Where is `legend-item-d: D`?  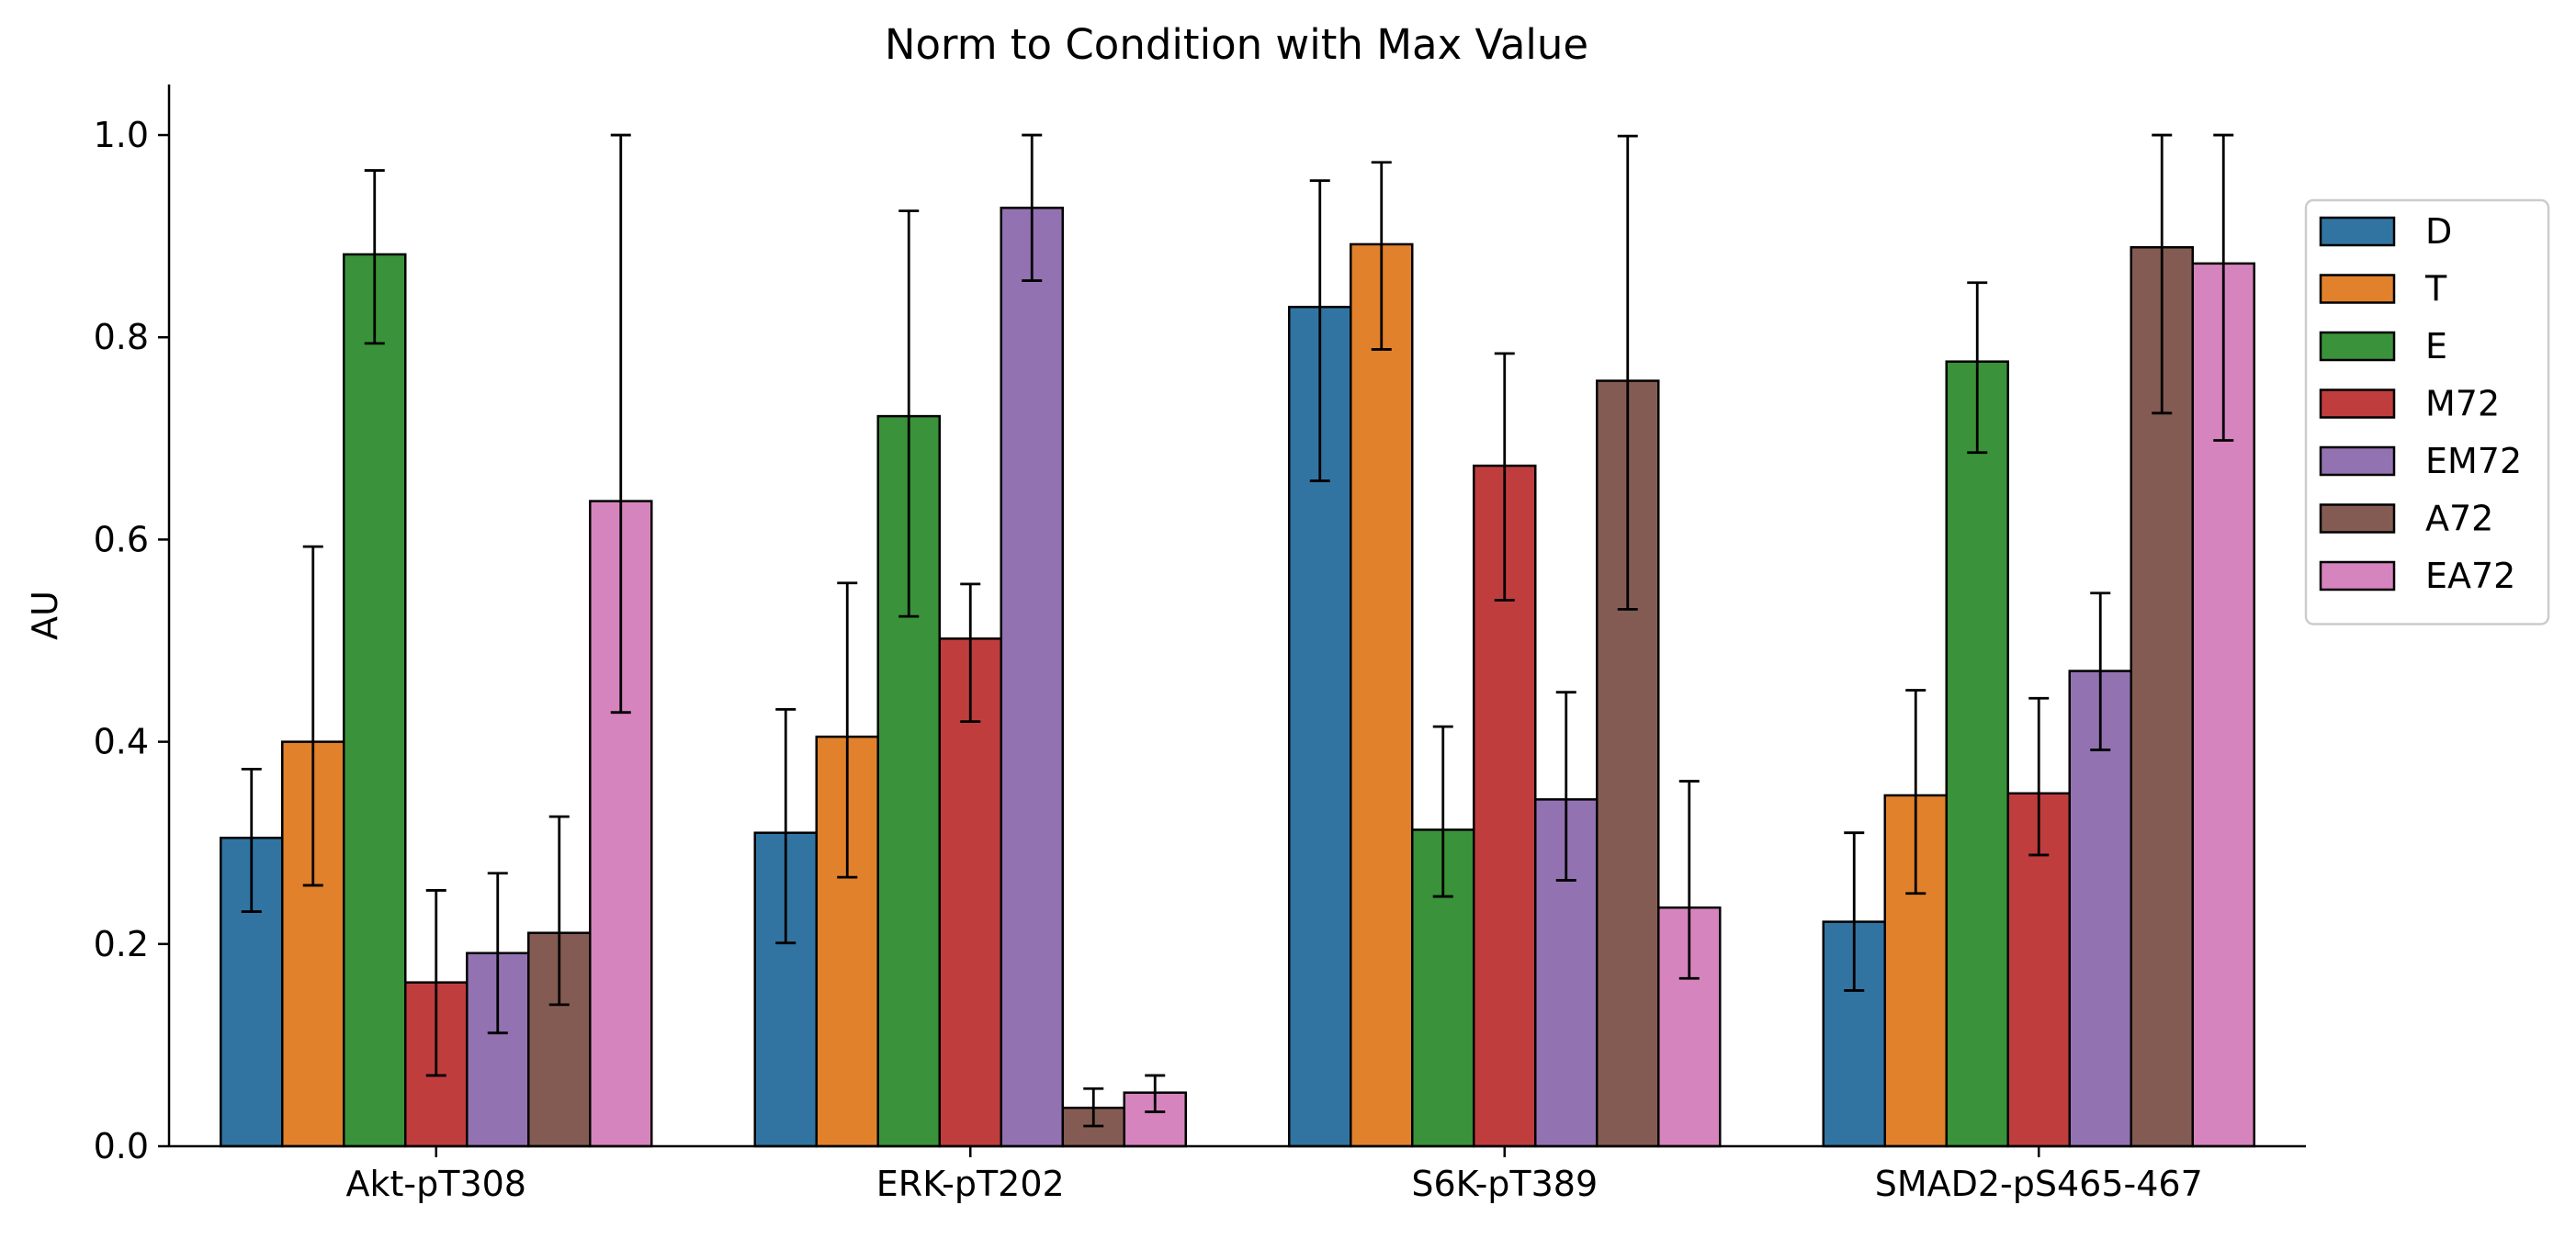 legend-item-d: D is located at coordinates (2385, 232).